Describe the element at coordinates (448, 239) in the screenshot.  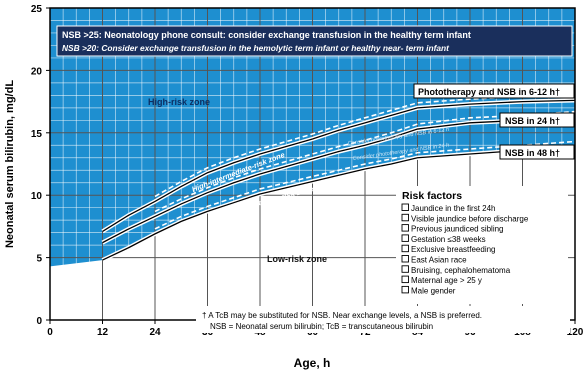
I see `risk-factor-item: Gestation ≤38 weeks` at that location.